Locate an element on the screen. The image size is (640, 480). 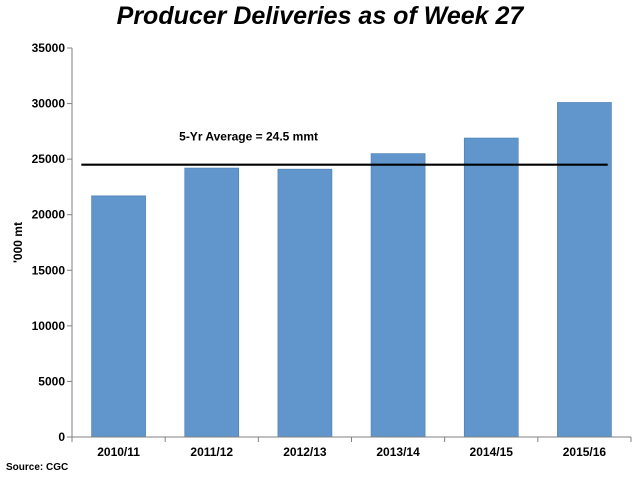
x-tick-label: 2010/11 is located at coordinates (118, 452).